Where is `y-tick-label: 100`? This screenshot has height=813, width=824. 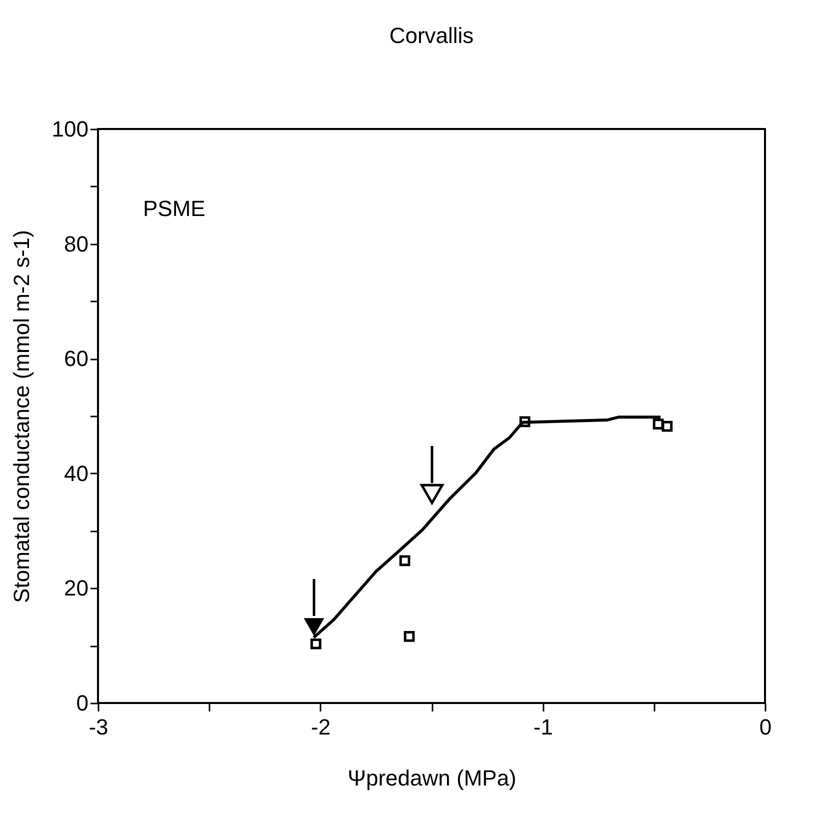
y-tick-label: 100 is located at coordinates (70, 129).